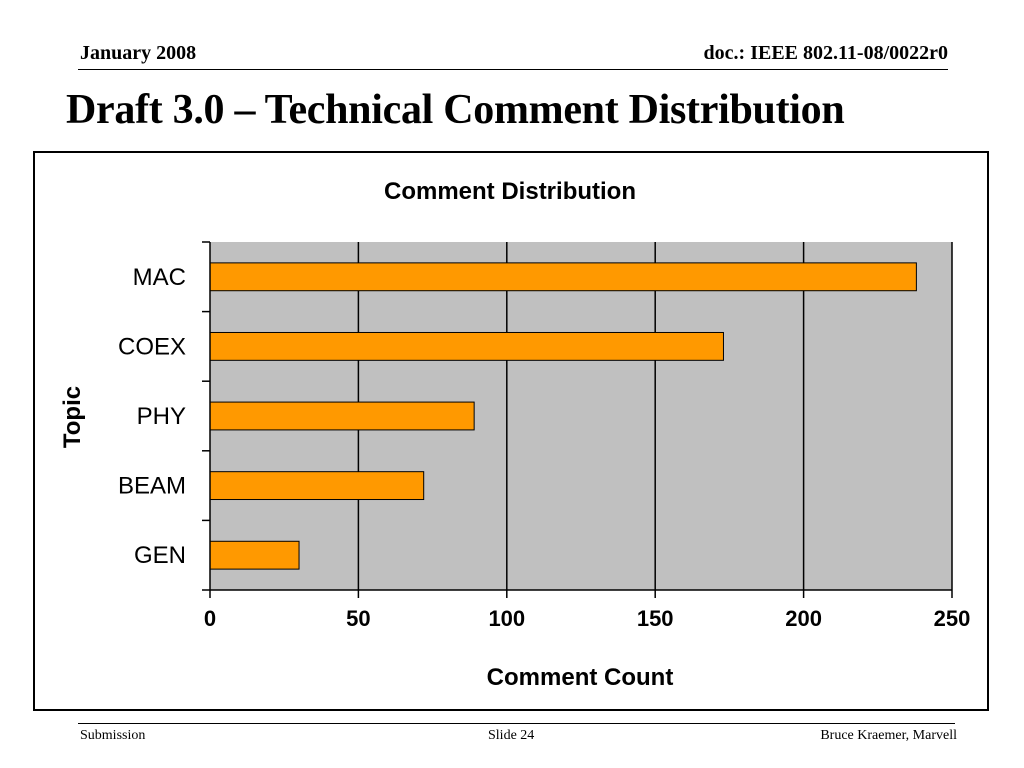 The image size is (1024, 768). I want to click on header-date: January 2008, so click(138, 53).